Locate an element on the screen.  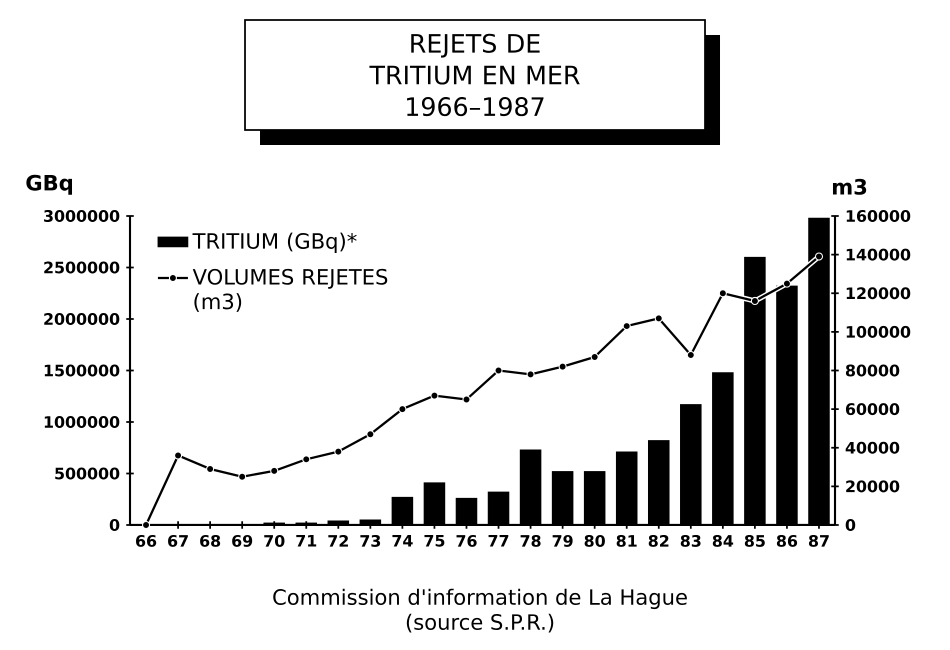
x-tick-label: 66 is located at coordinates (146, 540).